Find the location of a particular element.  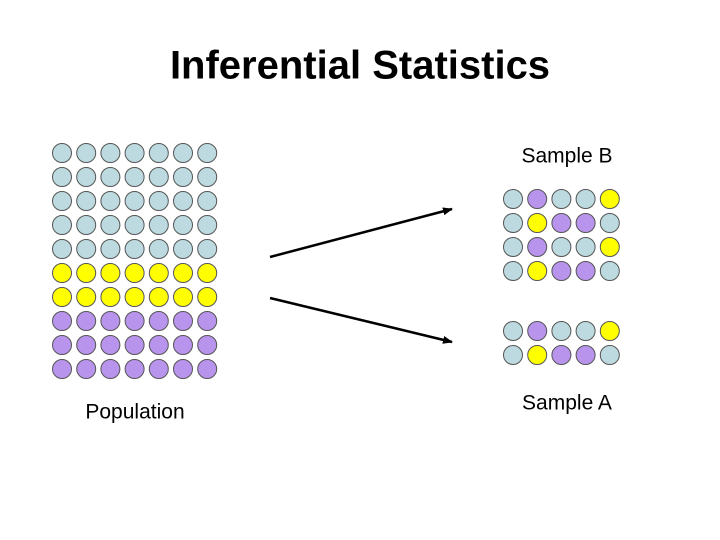

sample-b-label: Sample B is located at coordinates (566, 156).